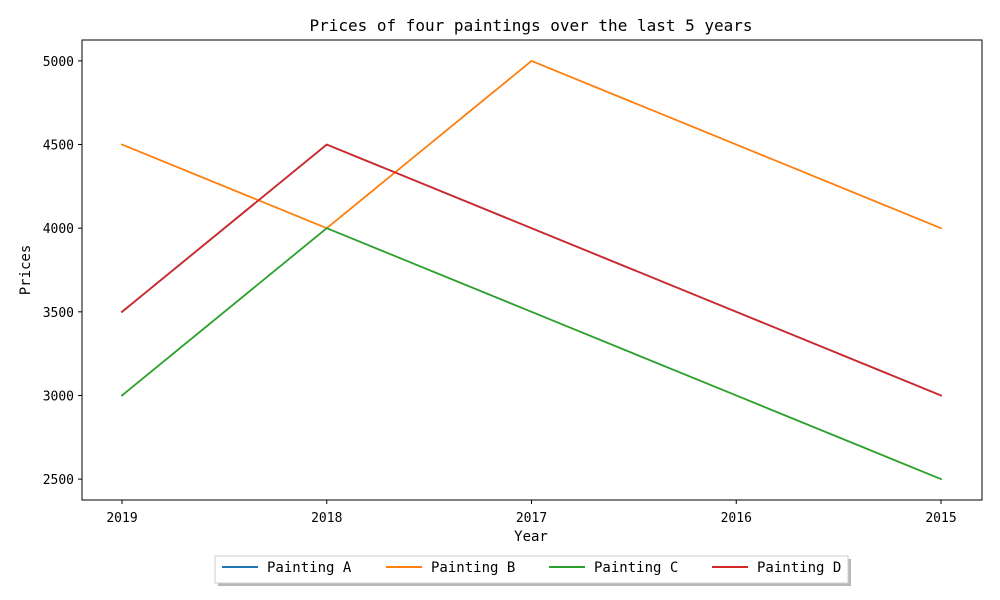 This screenshot has height=600, width=1000. Describe the element at coordinates (531, 537) in the screenshot. I see `x-axis-label: Year` at that location.